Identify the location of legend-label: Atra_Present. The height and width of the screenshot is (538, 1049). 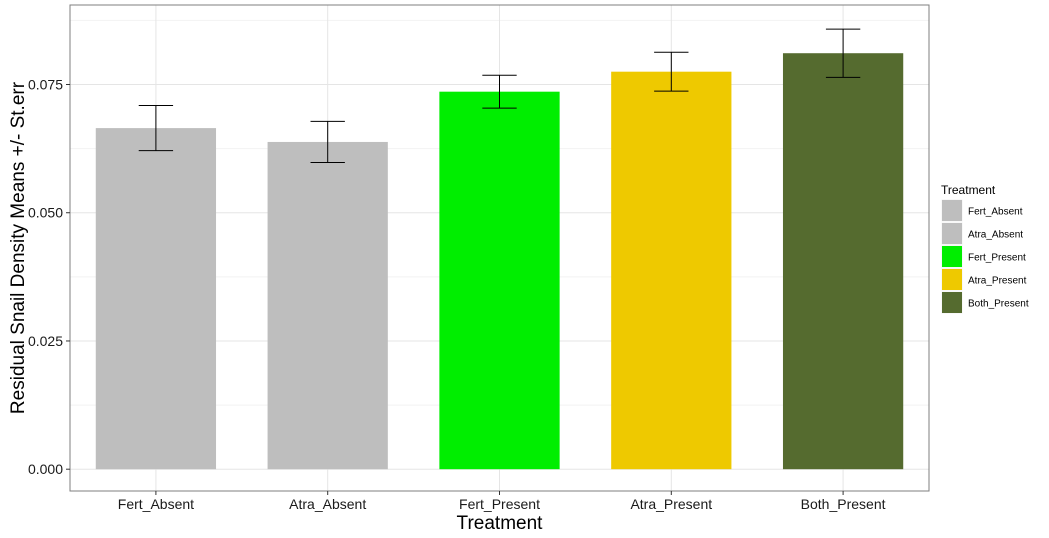
(997, 281).